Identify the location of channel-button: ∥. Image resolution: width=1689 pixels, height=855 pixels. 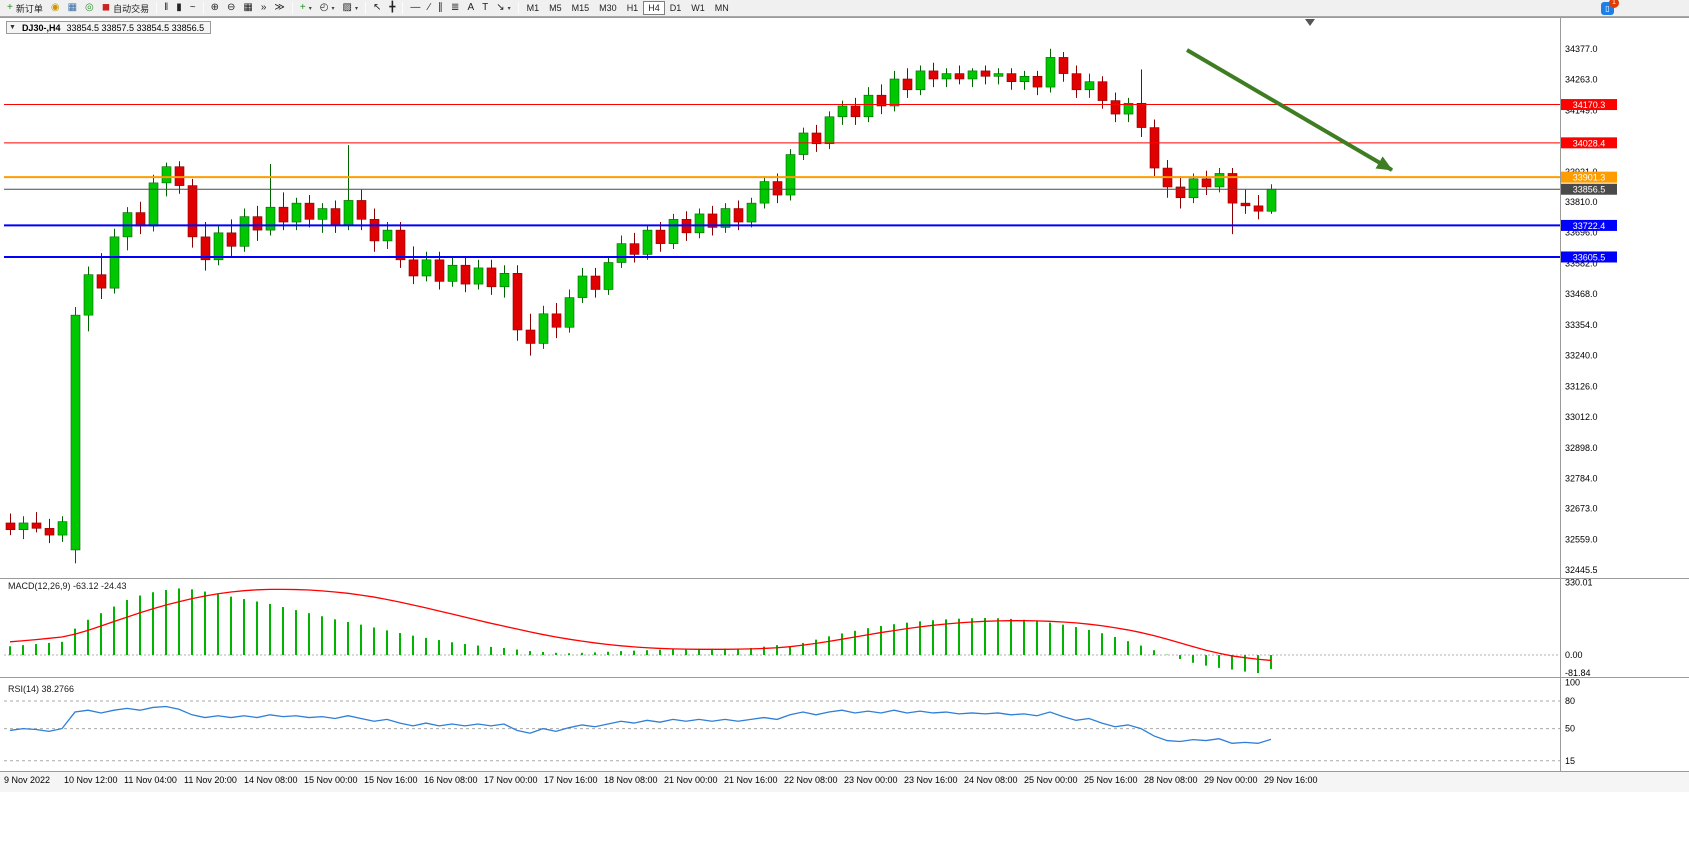
(440, 8).